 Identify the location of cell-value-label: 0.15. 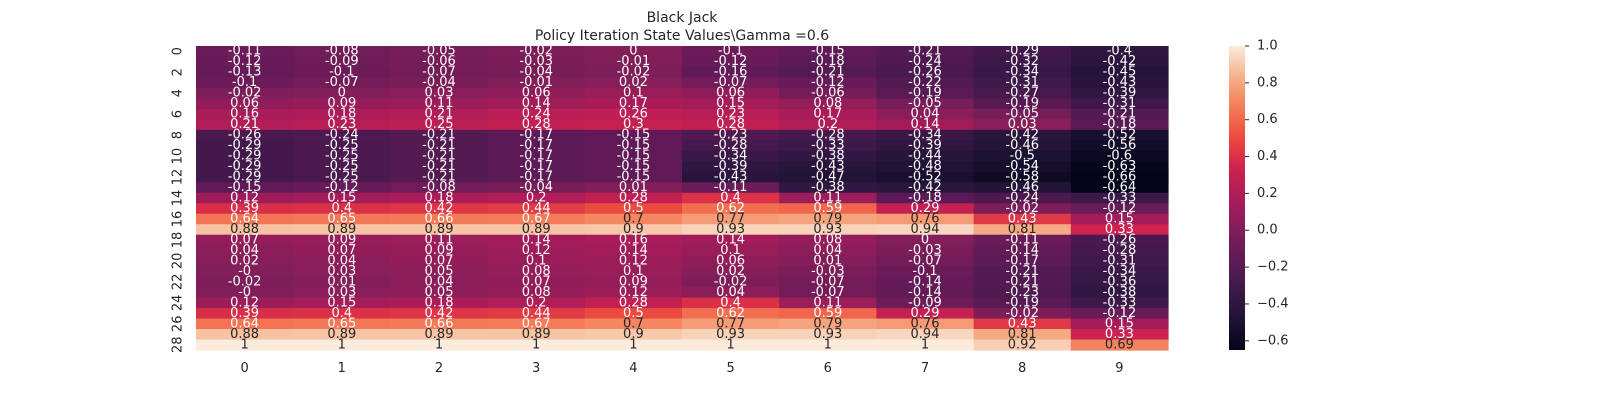
(341, 198).